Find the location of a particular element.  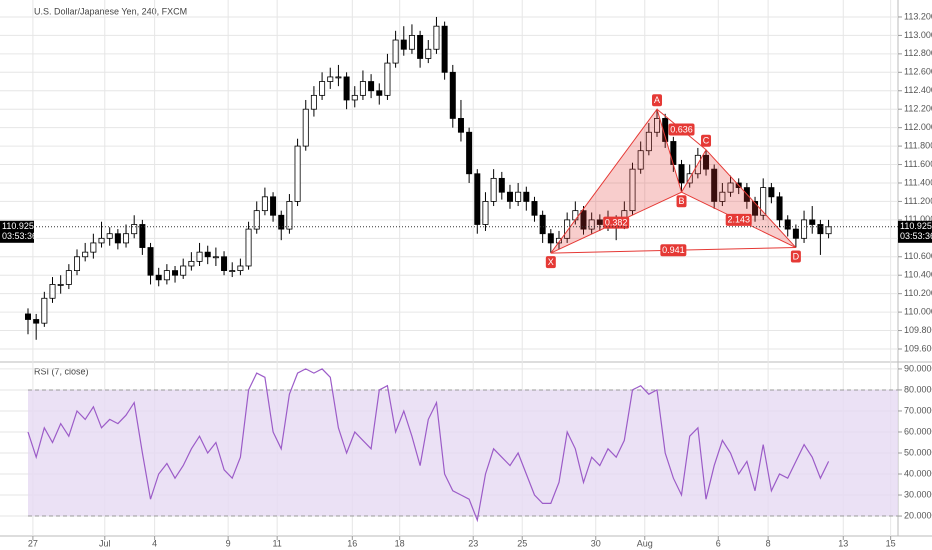

y-tick-label: 112.600 is located at coordinates (918, 72).